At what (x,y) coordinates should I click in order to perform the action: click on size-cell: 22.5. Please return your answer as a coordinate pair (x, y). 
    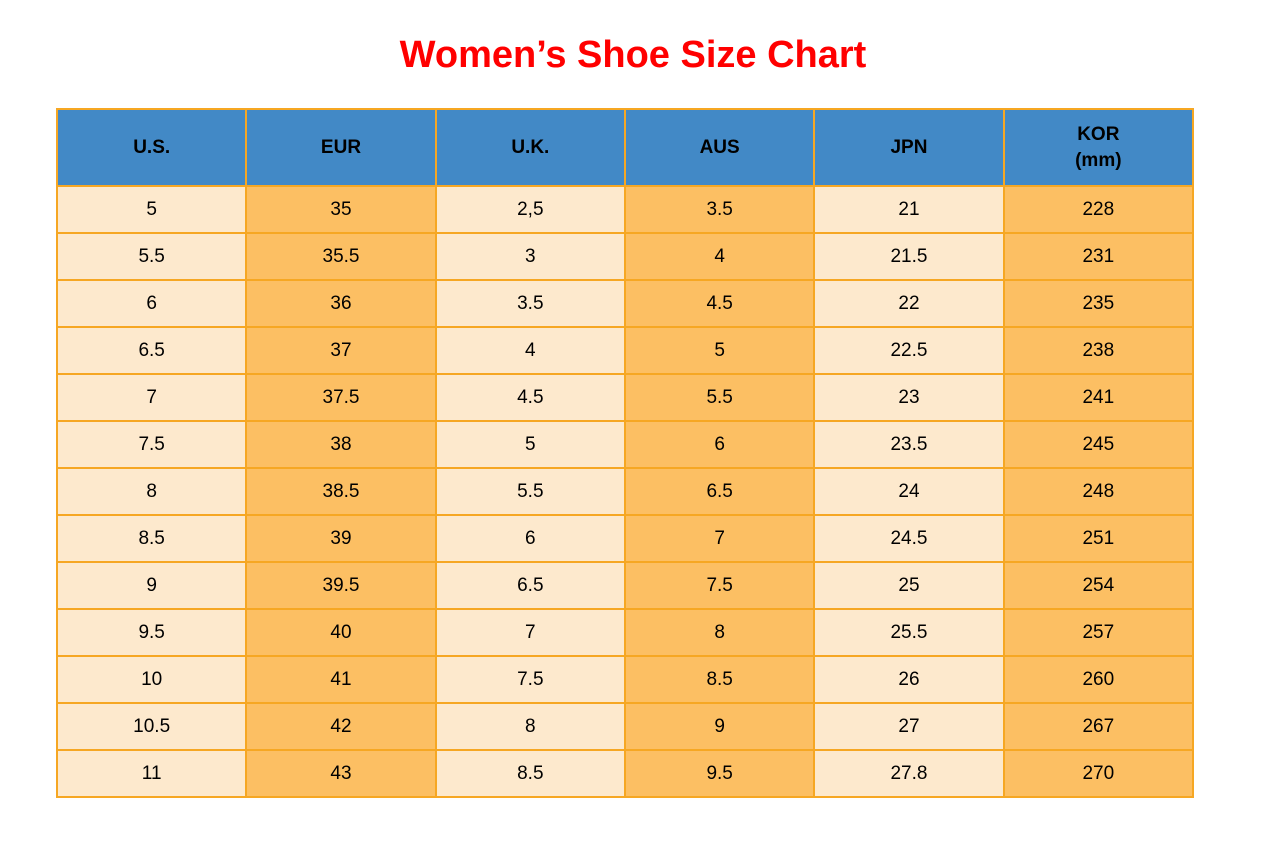
    Looking at the image, I should click on (909, 350).